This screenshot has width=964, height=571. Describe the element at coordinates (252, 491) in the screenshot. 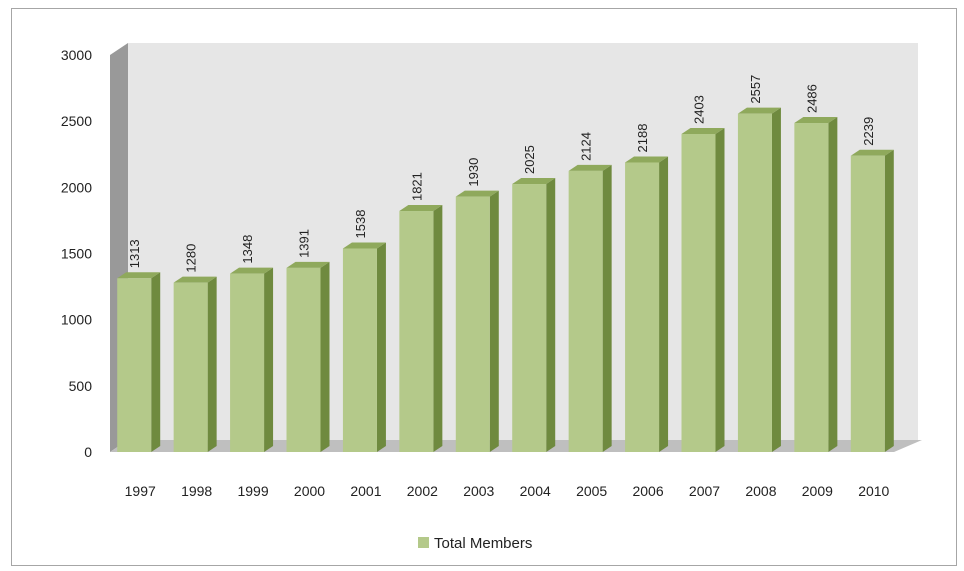

I see `x-tick-label: 1999` at that location.